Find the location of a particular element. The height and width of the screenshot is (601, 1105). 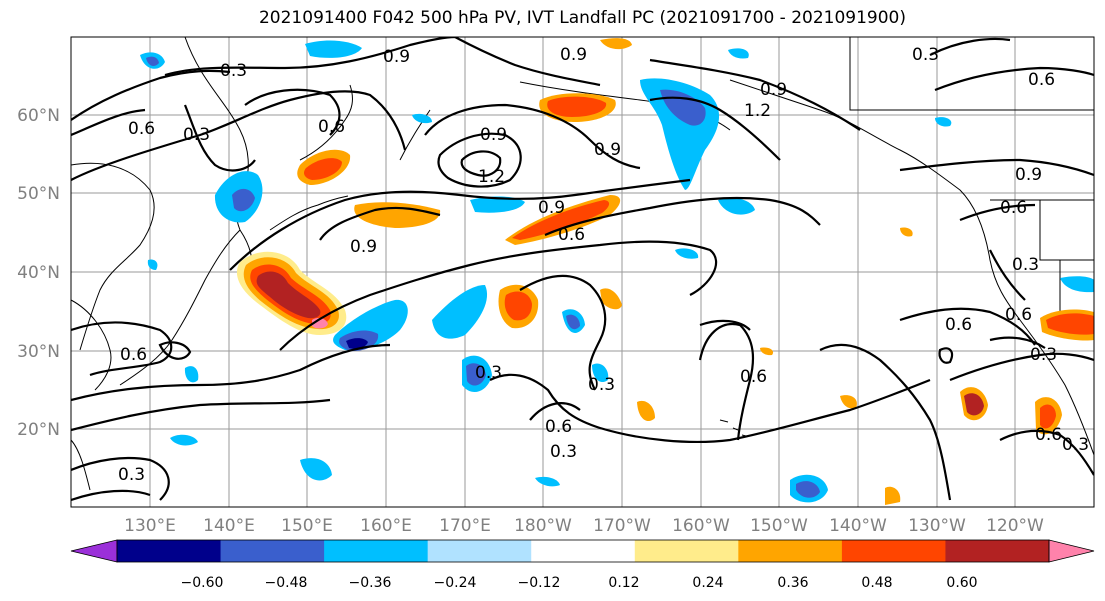

lat-label: 60°N is located at coordinates (38, 116).